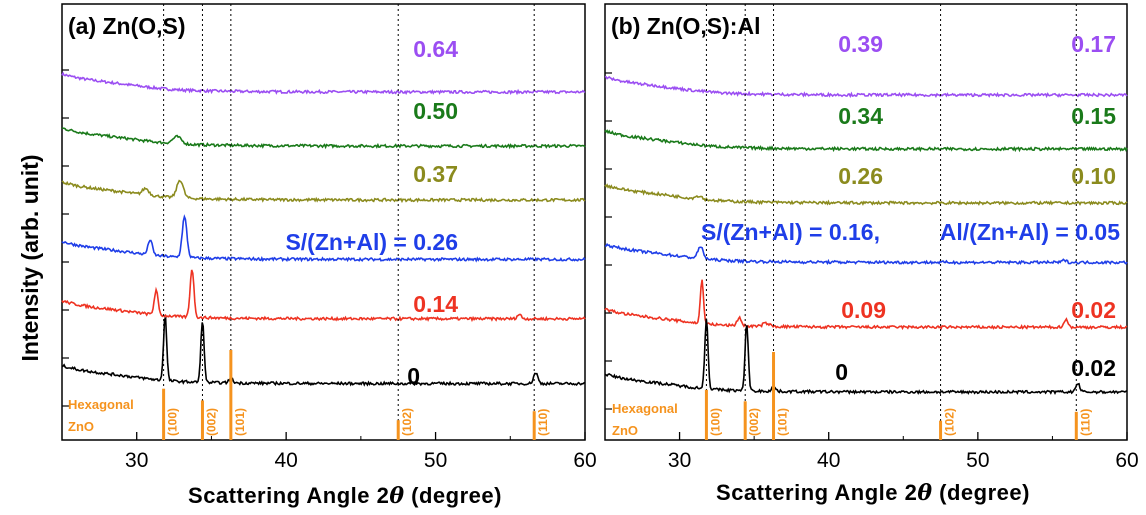 The width and height of the screenshot is (1146, 515). What do you see at coordinates (435, 174) in the screenshot?
I see `panel-a-series-label-0.37: 0.37` at bounding box center [435, 174].